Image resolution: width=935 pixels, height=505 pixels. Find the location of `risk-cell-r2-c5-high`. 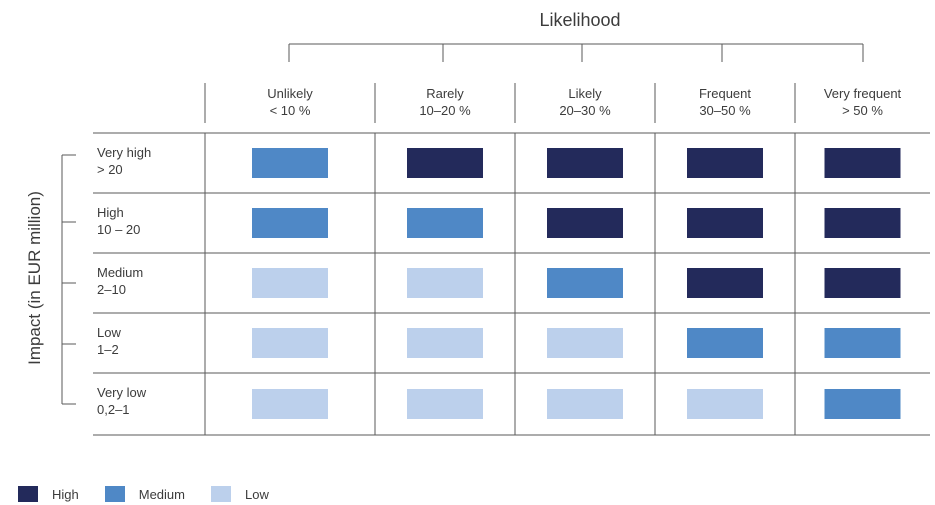

risk-cell-r2-c5-high is located at coordinates (862, 223).